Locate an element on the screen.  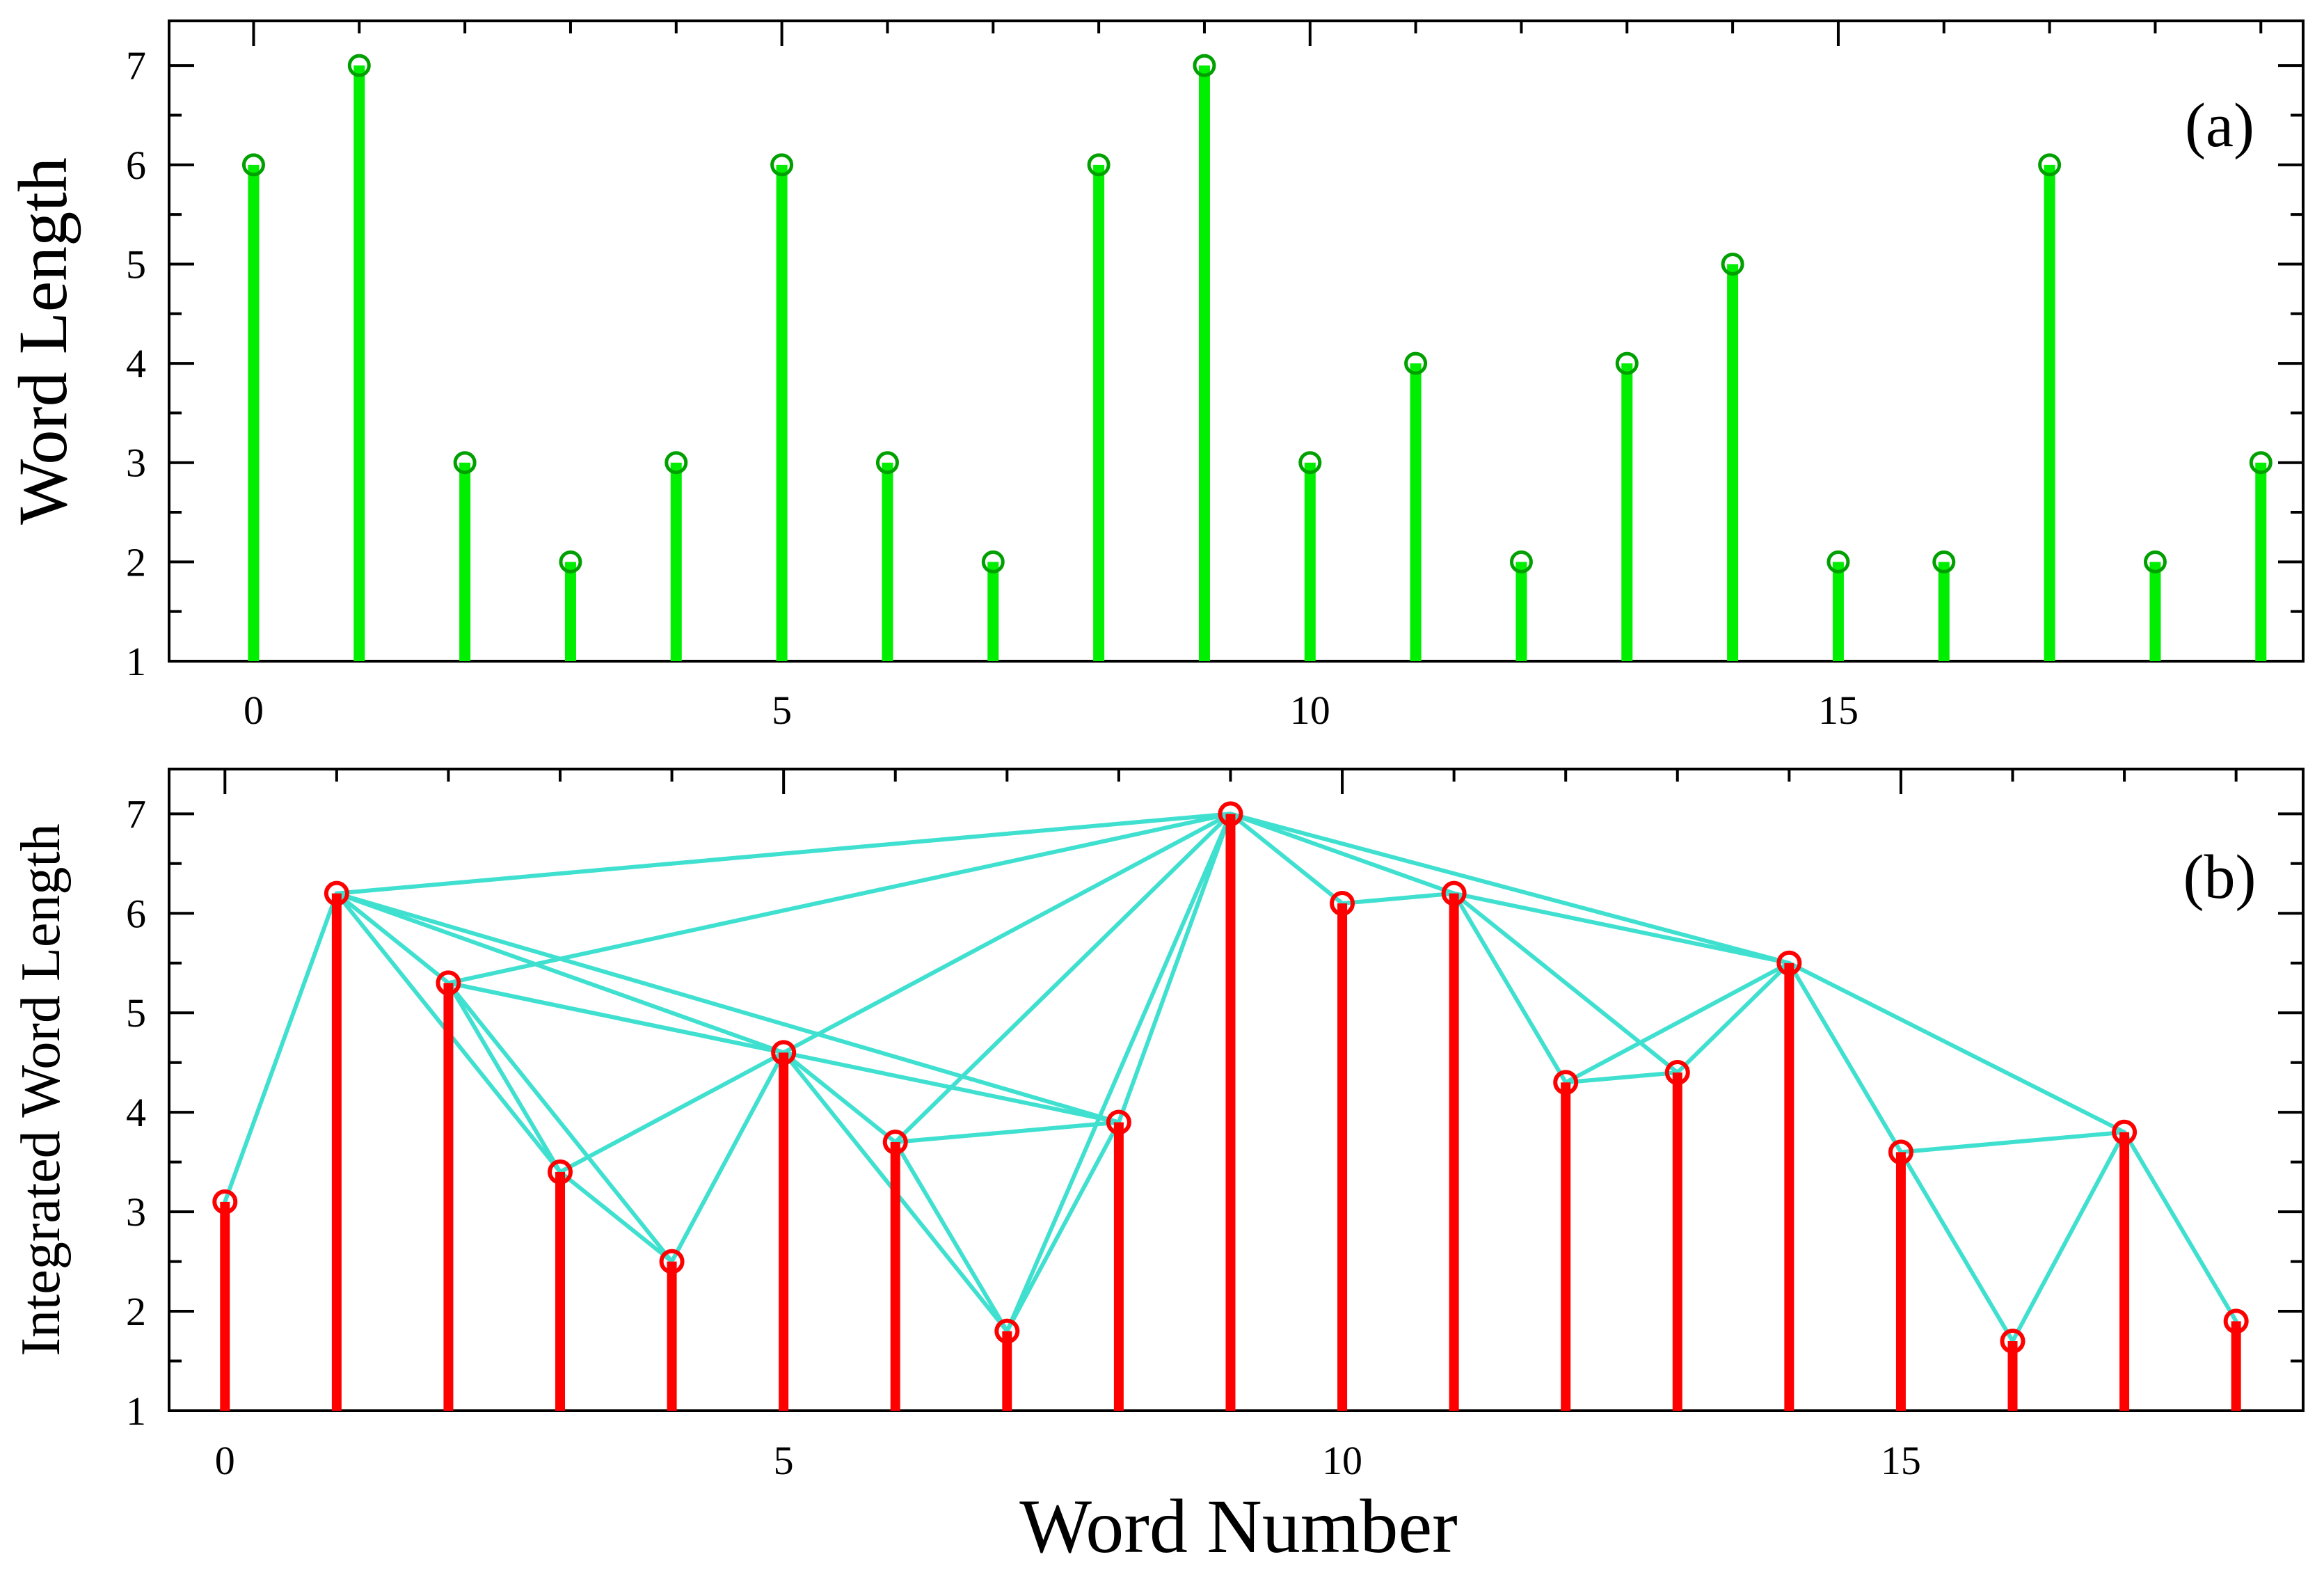
y-tick-label: 2 is located at coordinates (136, 1311).